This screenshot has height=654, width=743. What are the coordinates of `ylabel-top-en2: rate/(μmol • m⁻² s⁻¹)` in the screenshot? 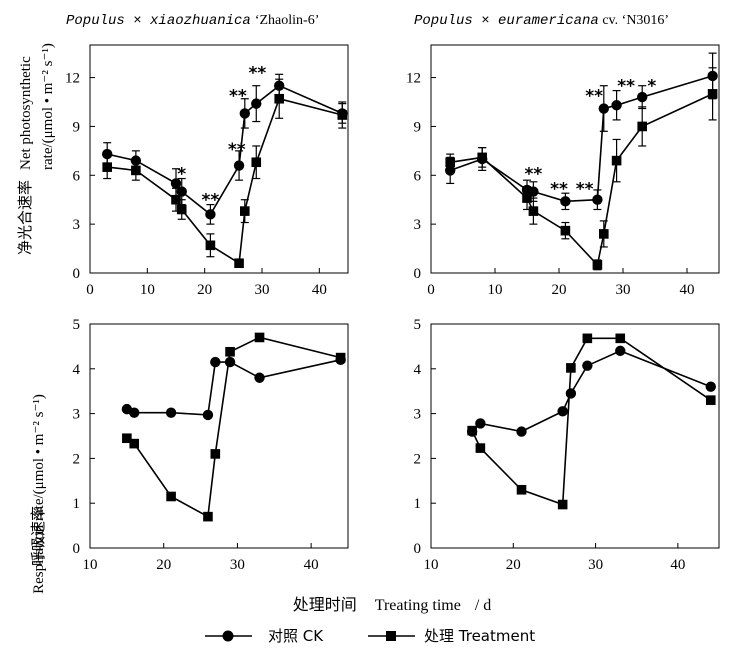 It's located at (48, 106).